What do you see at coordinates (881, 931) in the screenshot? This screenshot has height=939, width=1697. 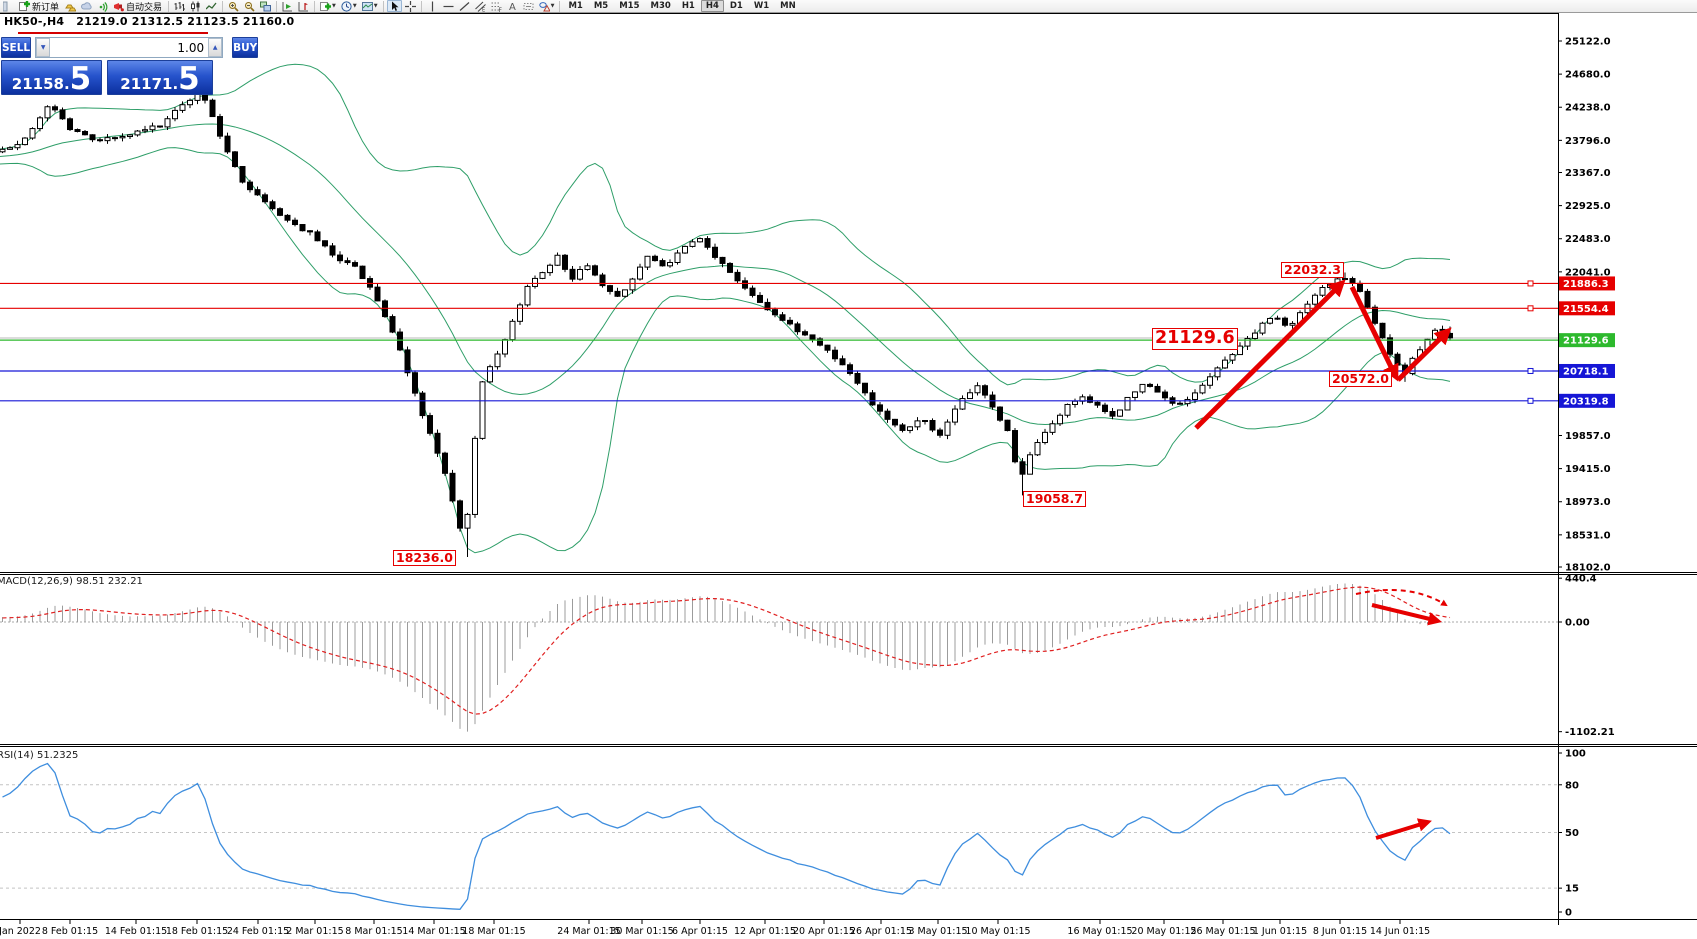 I see `time-axis-label: 26 Apr 01:15` at bounding box center [881, 931].